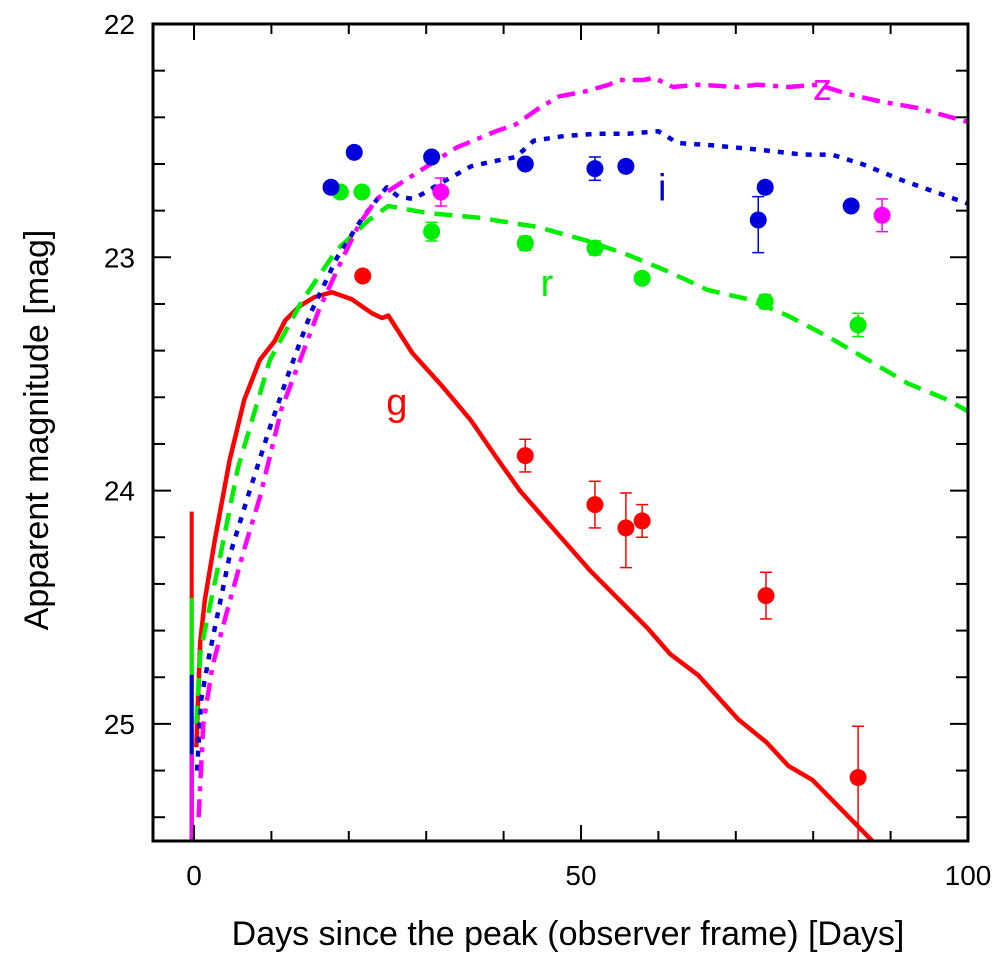 This screenshot has height=965, width=1007. Describe the element at coordinates (968, 875) in the screenshot. I see `x-tick-label: 100` at that location.